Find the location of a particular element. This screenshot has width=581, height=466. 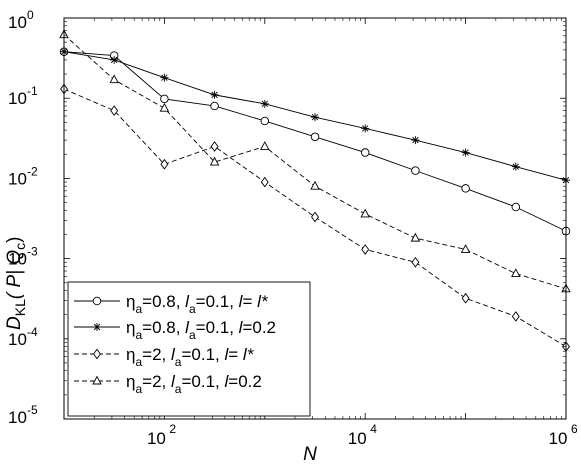

y-axis-label: DKL( P| Qc) is located at coordinates (16, 283).